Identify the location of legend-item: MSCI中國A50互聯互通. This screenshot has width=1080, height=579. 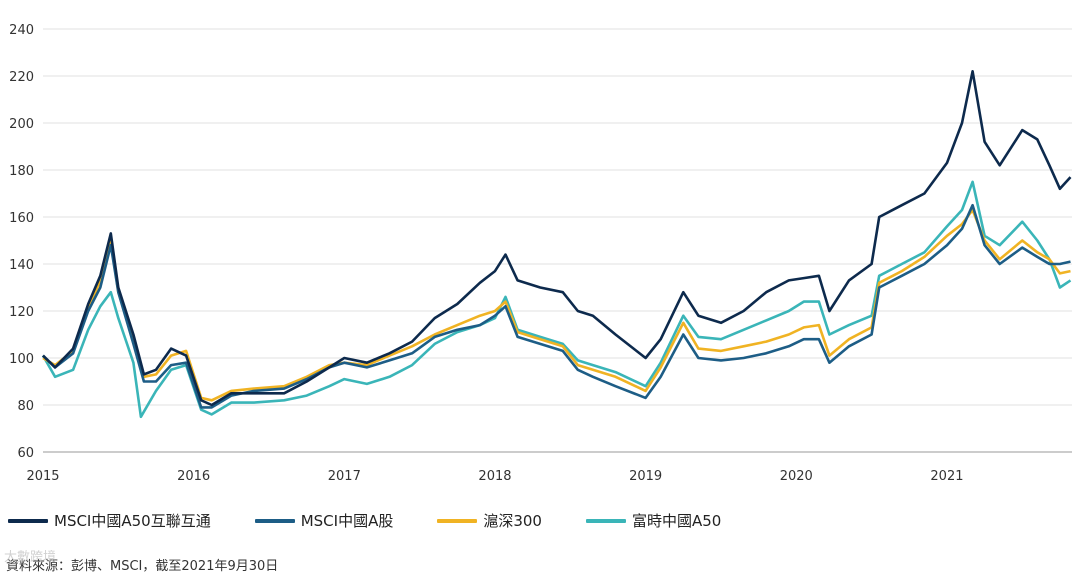
(109, 520).